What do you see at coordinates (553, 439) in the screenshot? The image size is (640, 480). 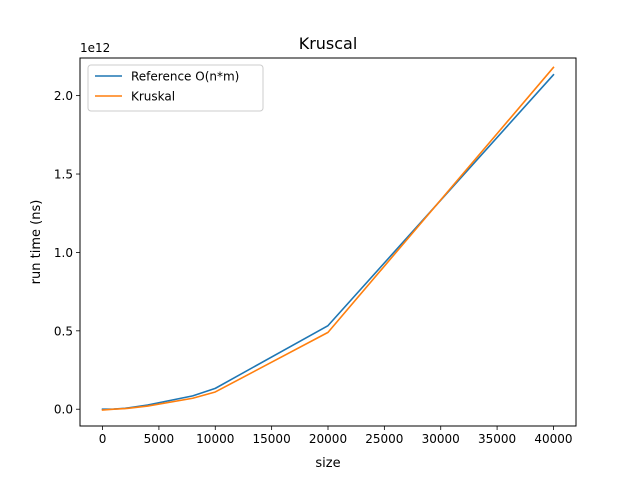 I see `x-tick-label: 40000` at bounding box center [553, 439].